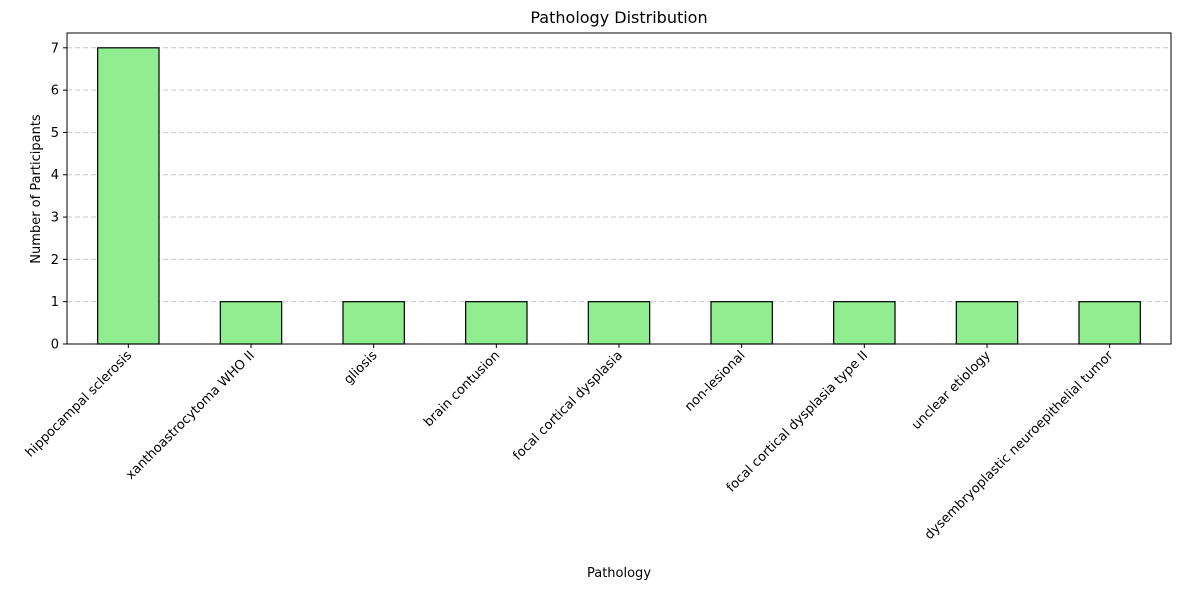 Image resolution: width=1180 pixels, height=590 pixels. Describe the element at coordinates (360, 367) in the screenshot. I see `x-tick-label: gliosis` at that location.